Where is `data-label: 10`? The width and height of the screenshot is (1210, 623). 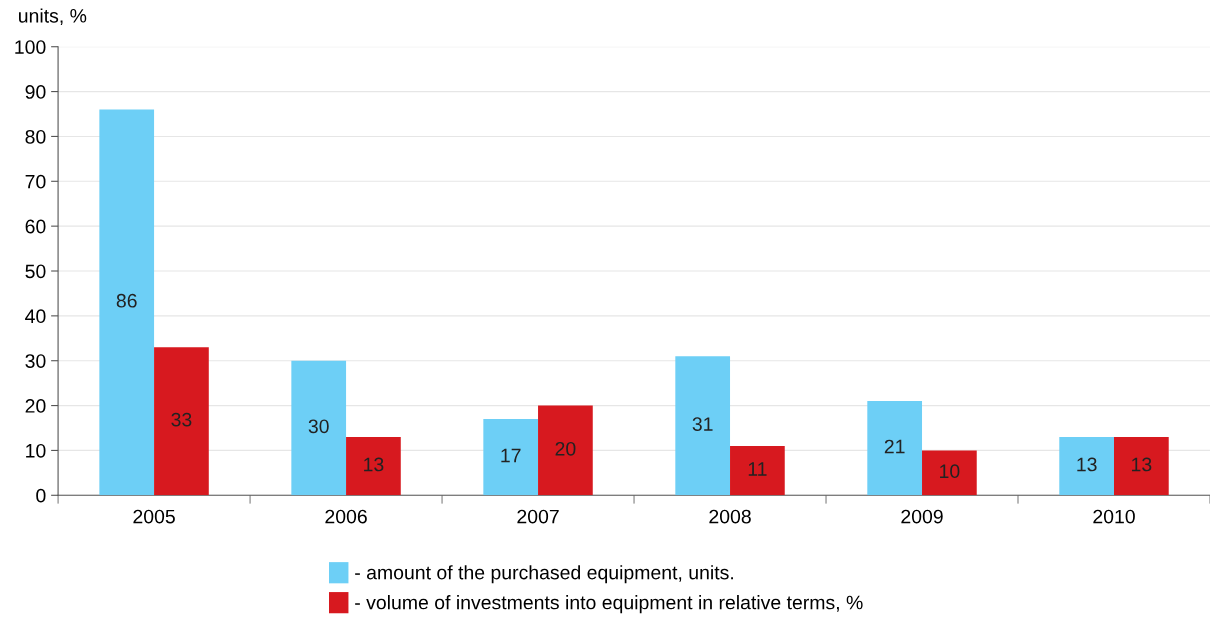
data-label: 10 is located at coordinates (950, 471).